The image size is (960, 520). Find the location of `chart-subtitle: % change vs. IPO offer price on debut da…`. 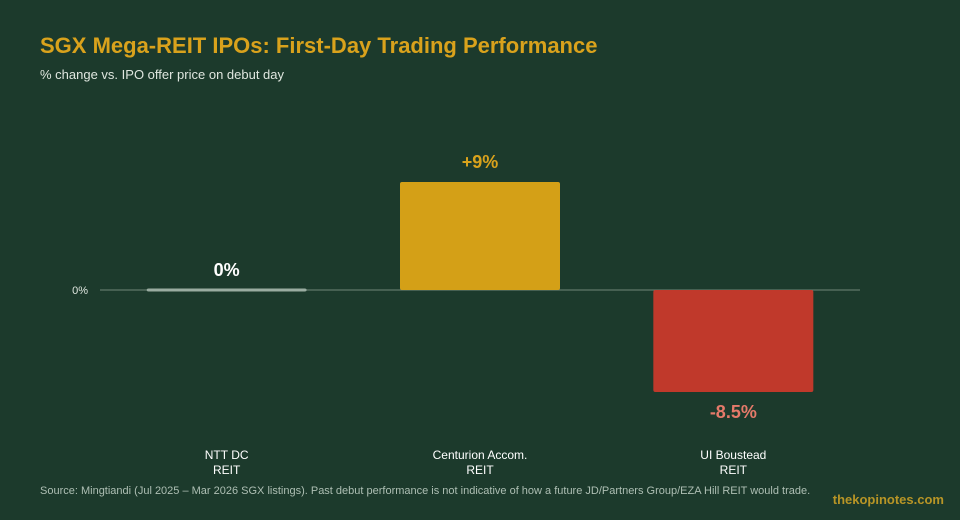

chart-subtitle: % change vs. IPO offer price on debut da… is located at coordinates (162, 74).